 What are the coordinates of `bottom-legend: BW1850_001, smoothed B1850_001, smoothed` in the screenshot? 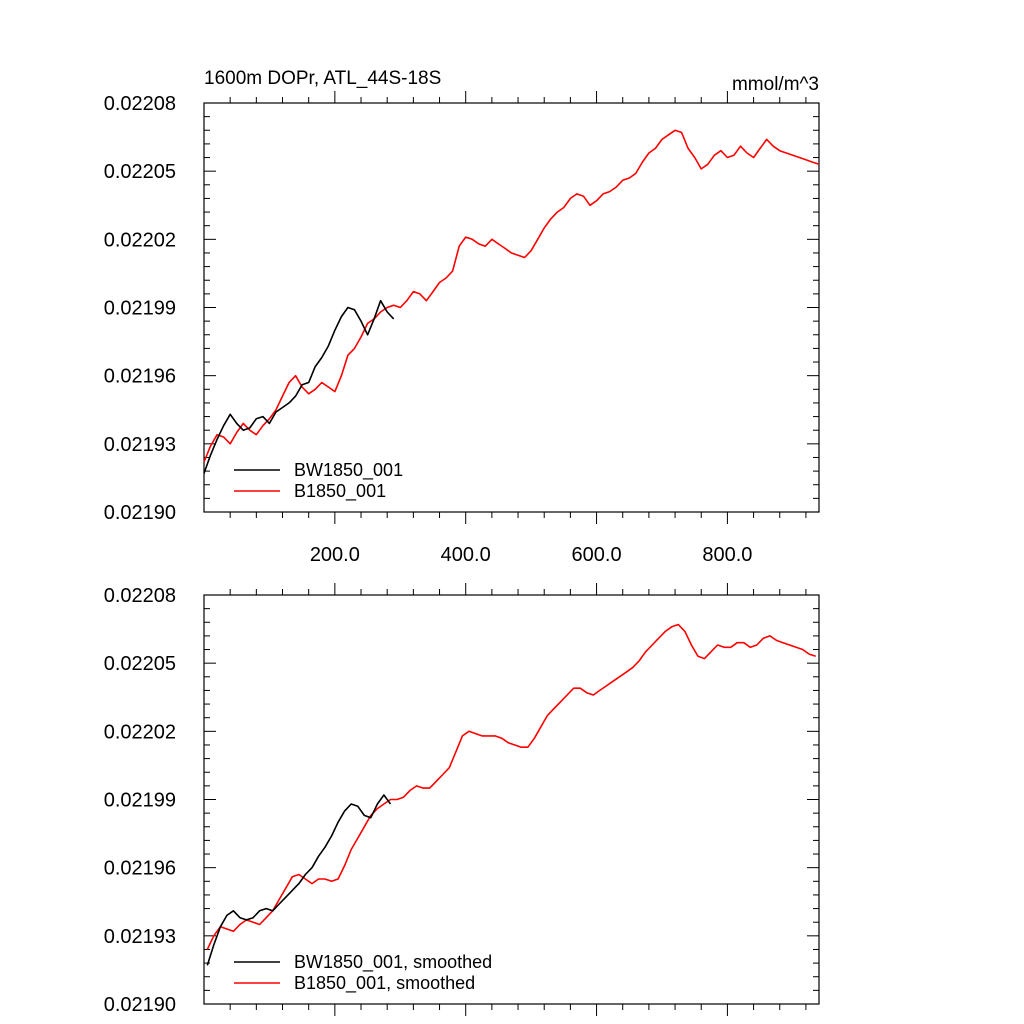 It's located at (363, 973).